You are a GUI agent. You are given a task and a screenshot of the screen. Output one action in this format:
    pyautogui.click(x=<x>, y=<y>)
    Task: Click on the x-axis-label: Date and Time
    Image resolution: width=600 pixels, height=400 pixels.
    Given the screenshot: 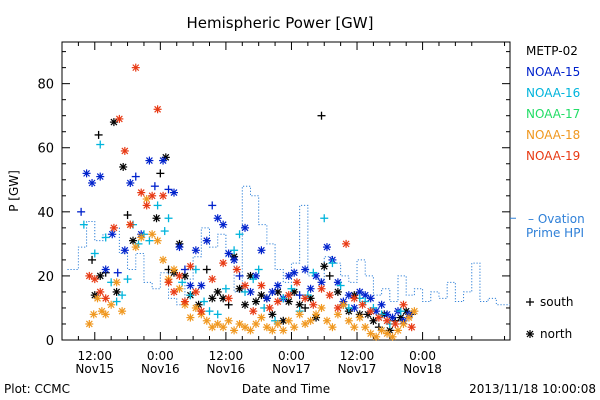 What is the action you would take?
    pyautogui.click(x=286, y=389)
    